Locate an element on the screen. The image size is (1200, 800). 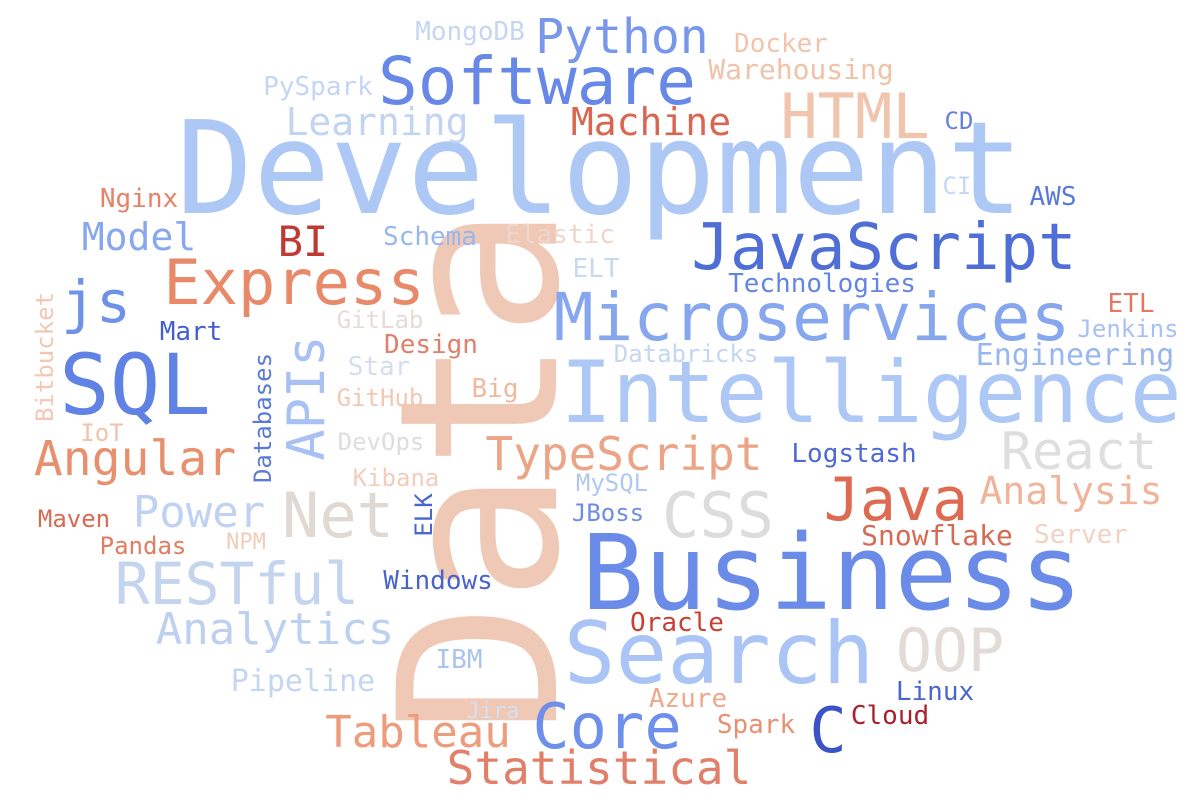
word-oop: OOP is located at coordinates (950, 651).